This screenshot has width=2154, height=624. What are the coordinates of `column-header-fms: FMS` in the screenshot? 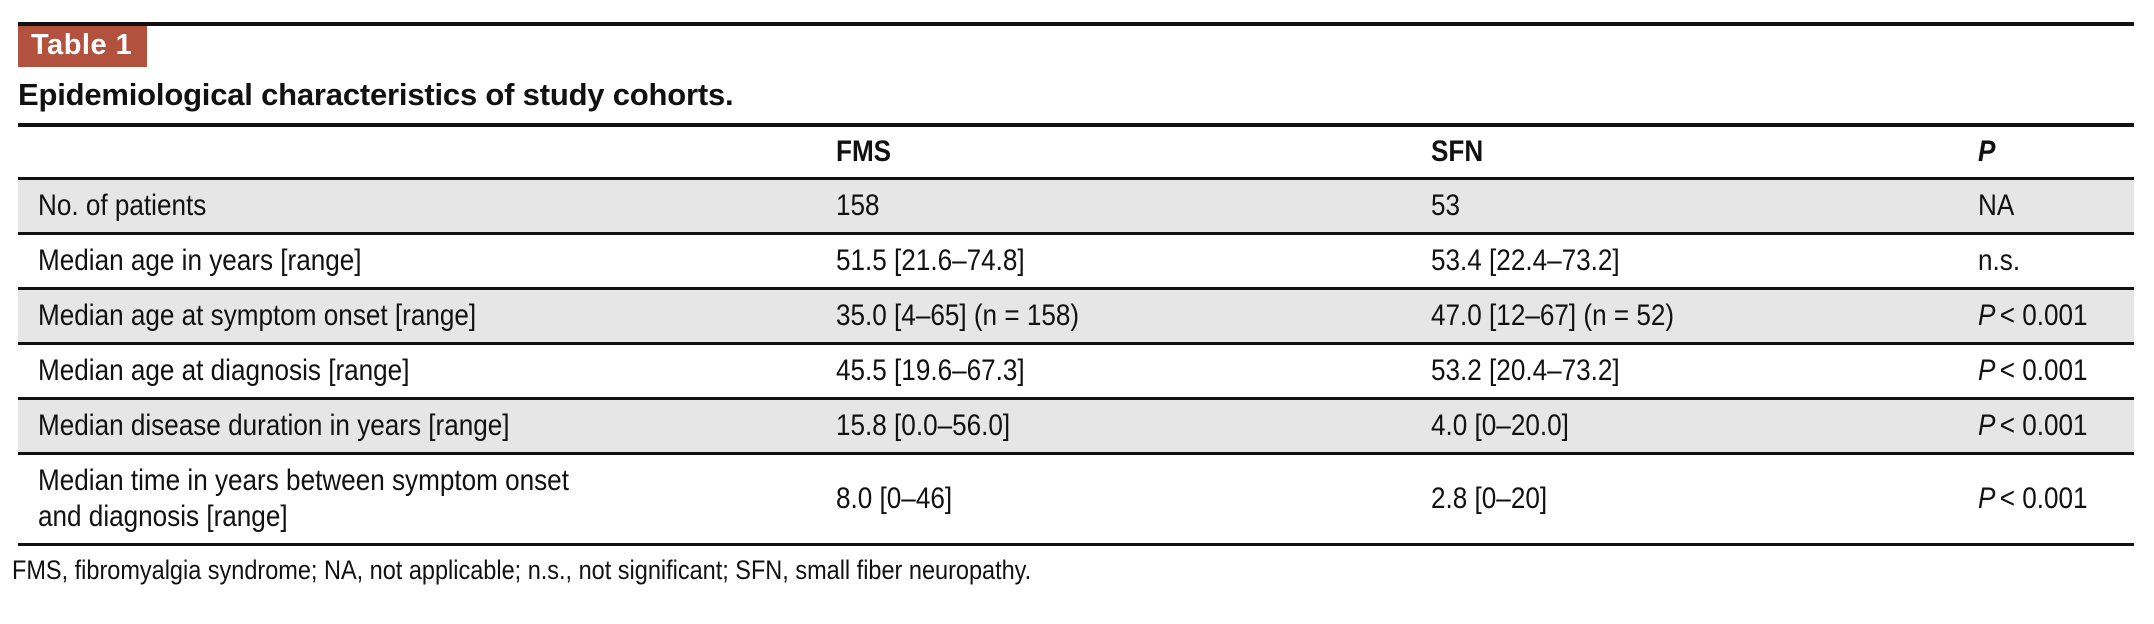 It's located at (864, 151).